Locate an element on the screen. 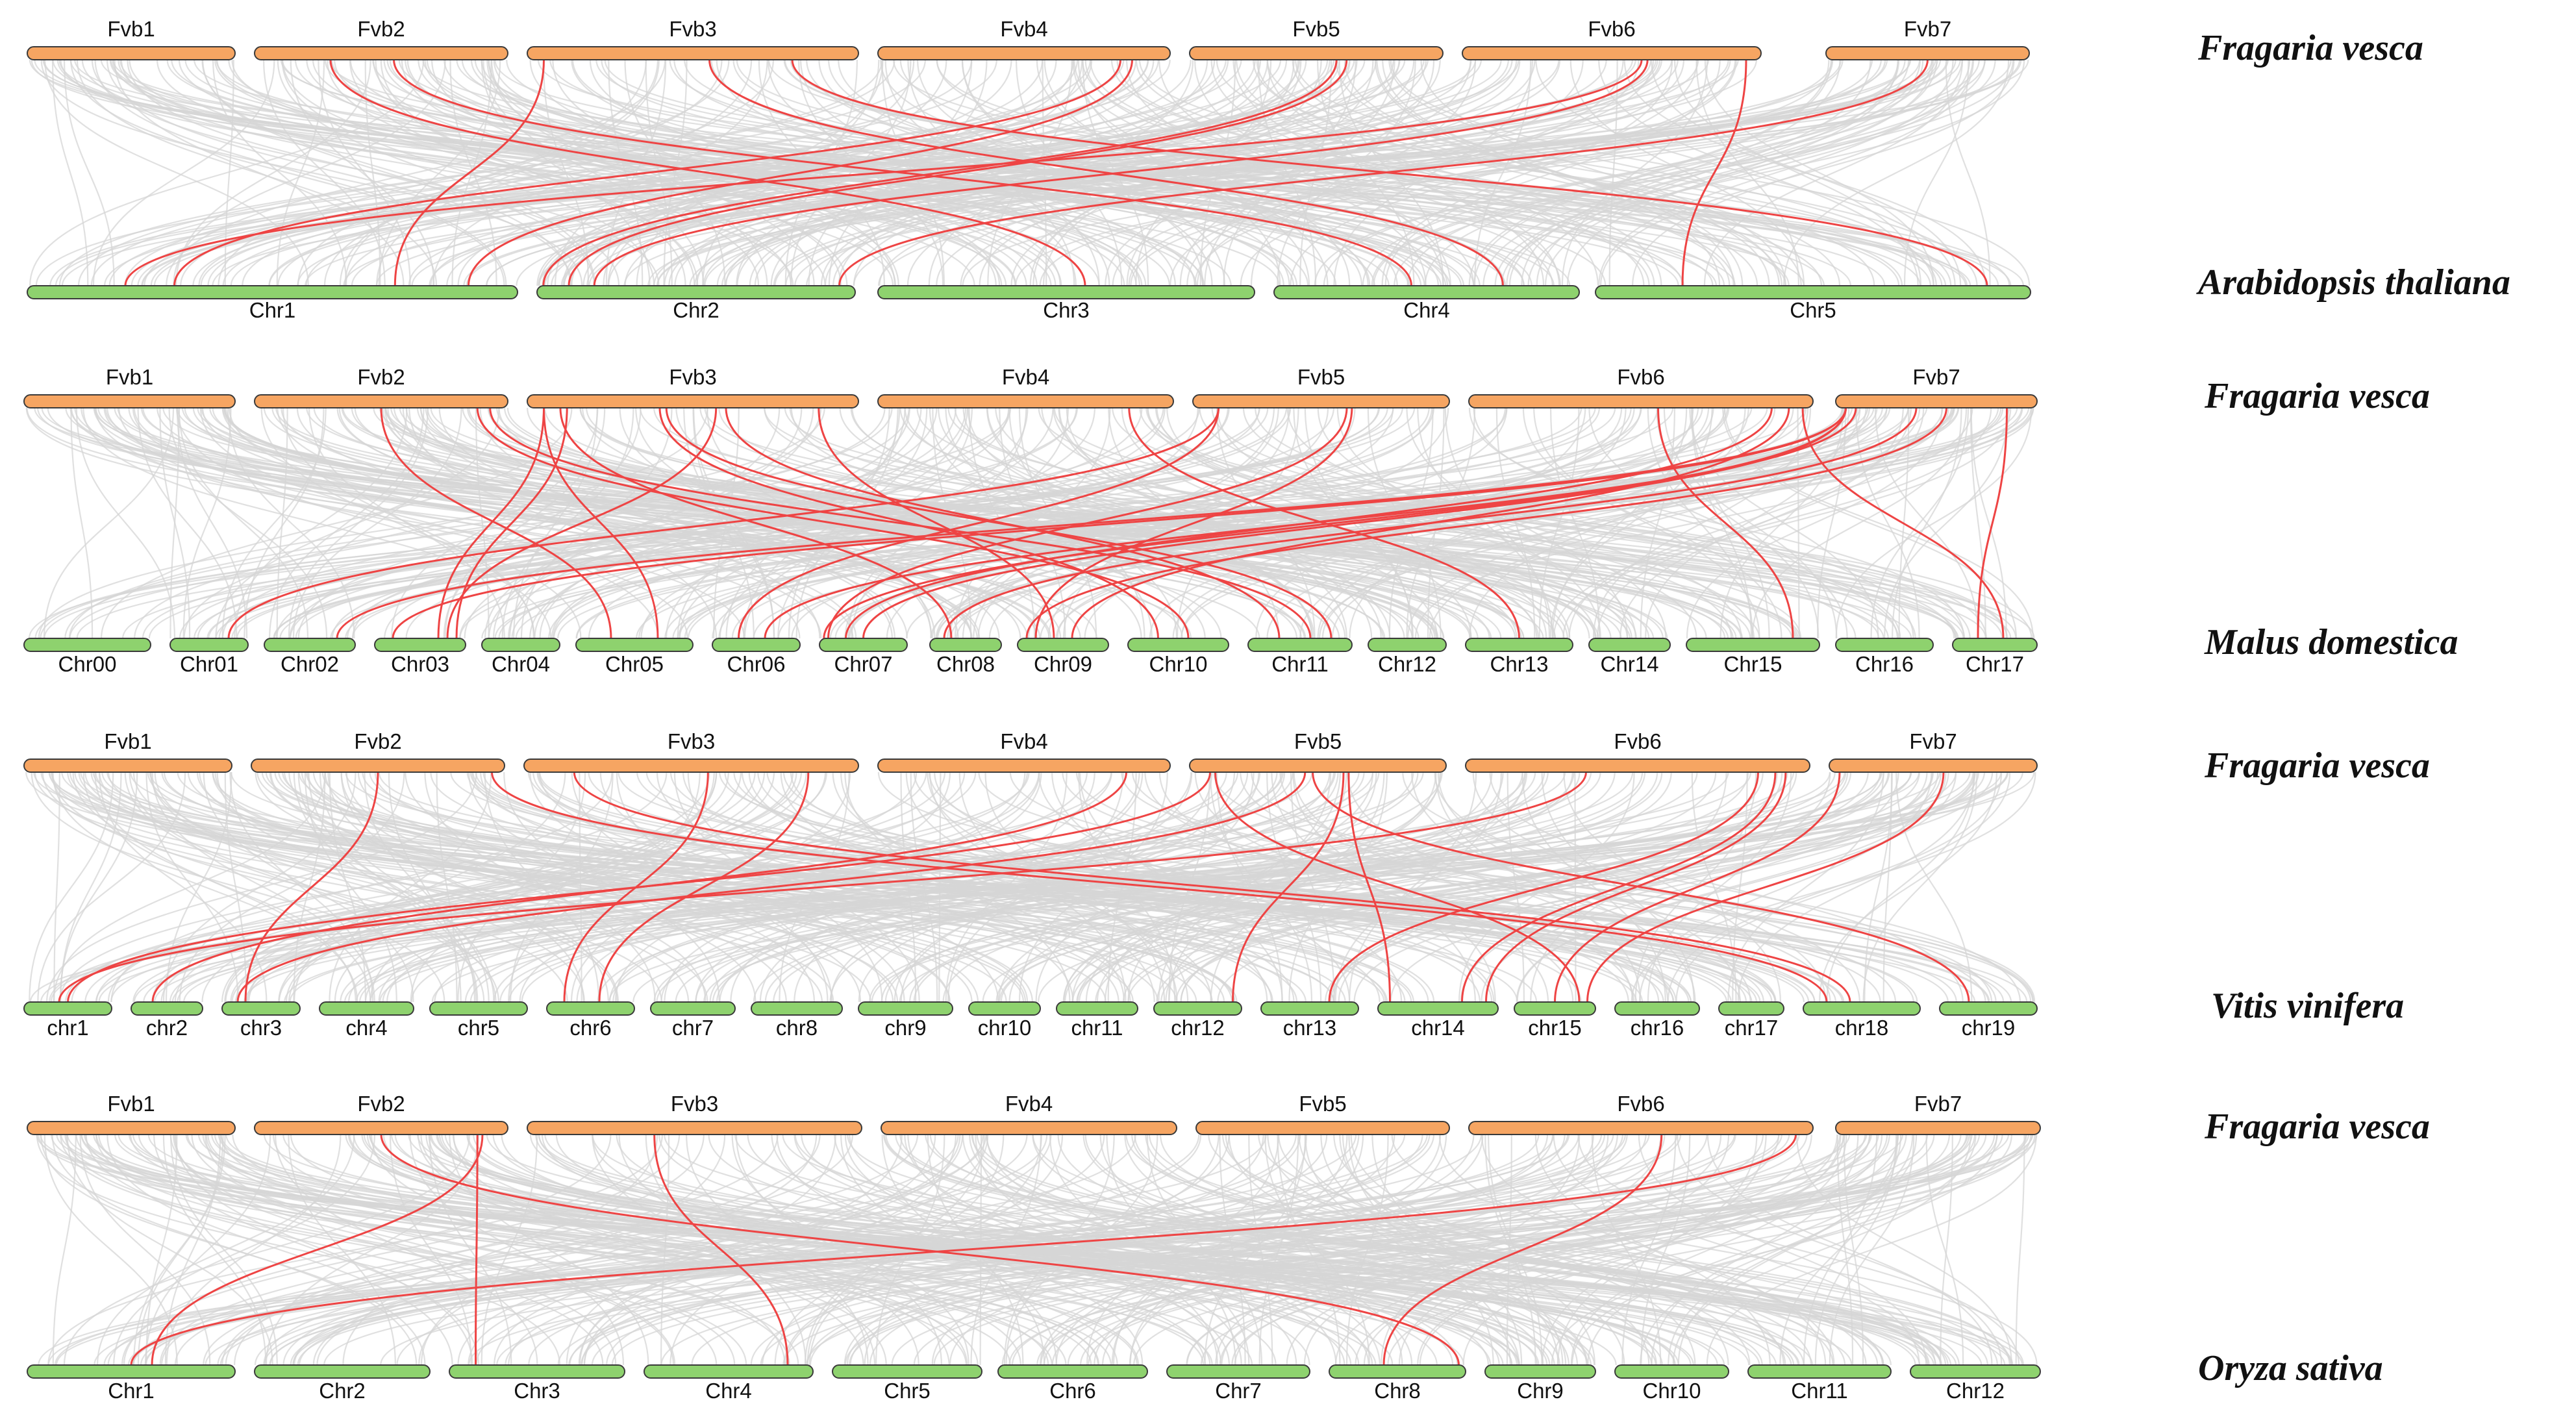 Image resolution: width=2576 pixels, height=1417 pixels. top-chromosome-label: Fvb4 is located at coordinates (1029, 1104).